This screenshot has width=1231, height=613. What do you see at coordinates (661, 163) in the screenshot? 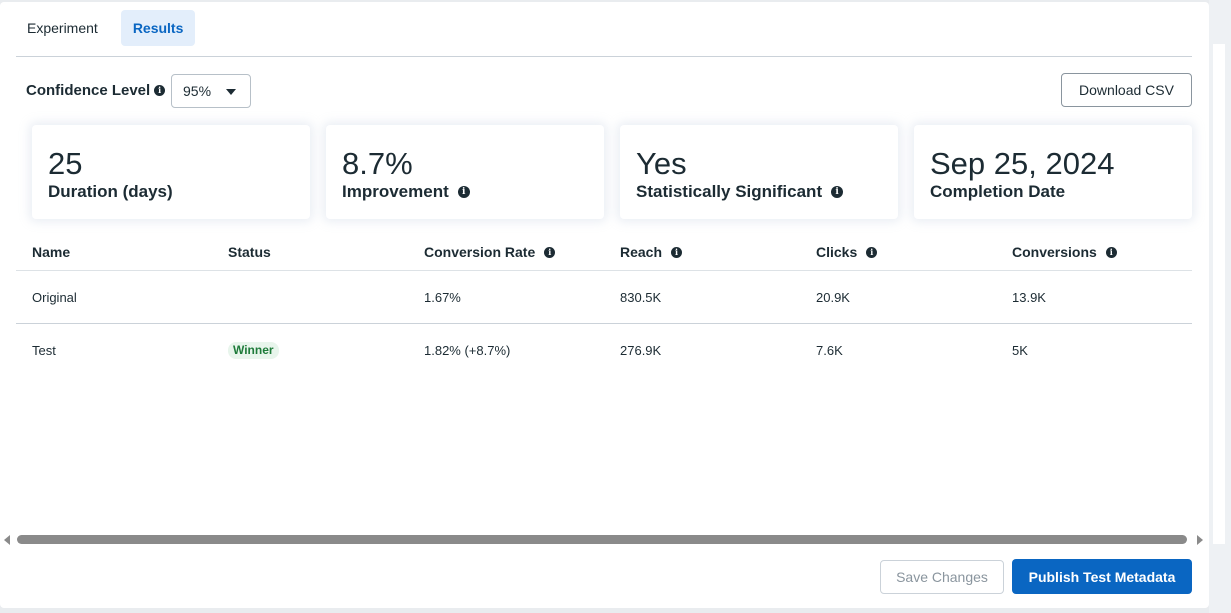
I see `card-value: Yes` at bounding box center [661, 163].